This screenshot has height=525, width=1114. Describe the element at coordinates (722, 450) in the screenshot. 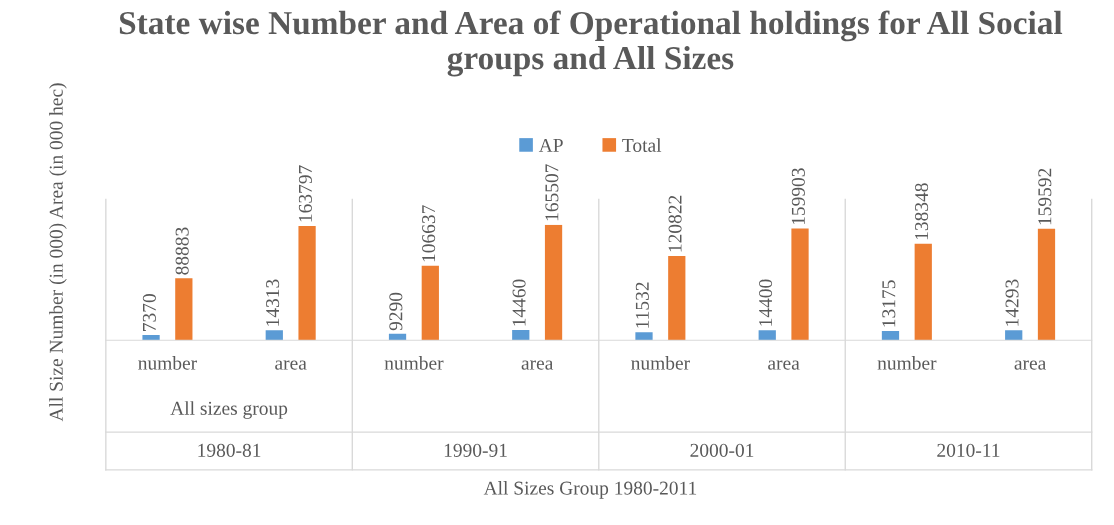

I see `text: 2000-01` at that location.